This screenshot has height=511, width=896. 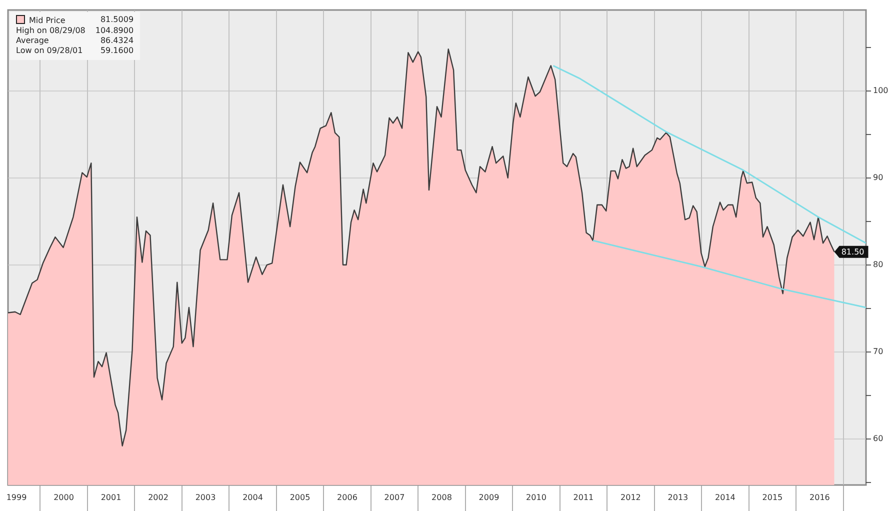 What do you see at coordinates (489, 497) in the screenshot?
I see `x-tick-label: 2009` at bounding box center [489, 497].